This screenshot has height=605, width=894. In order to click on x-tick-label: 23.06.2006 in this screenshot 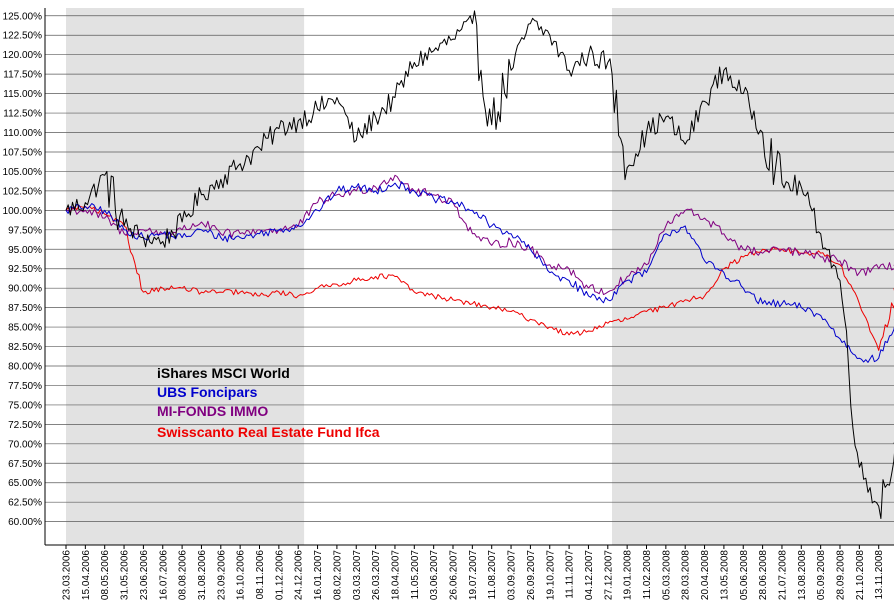, I will do `click(144, 575)`.